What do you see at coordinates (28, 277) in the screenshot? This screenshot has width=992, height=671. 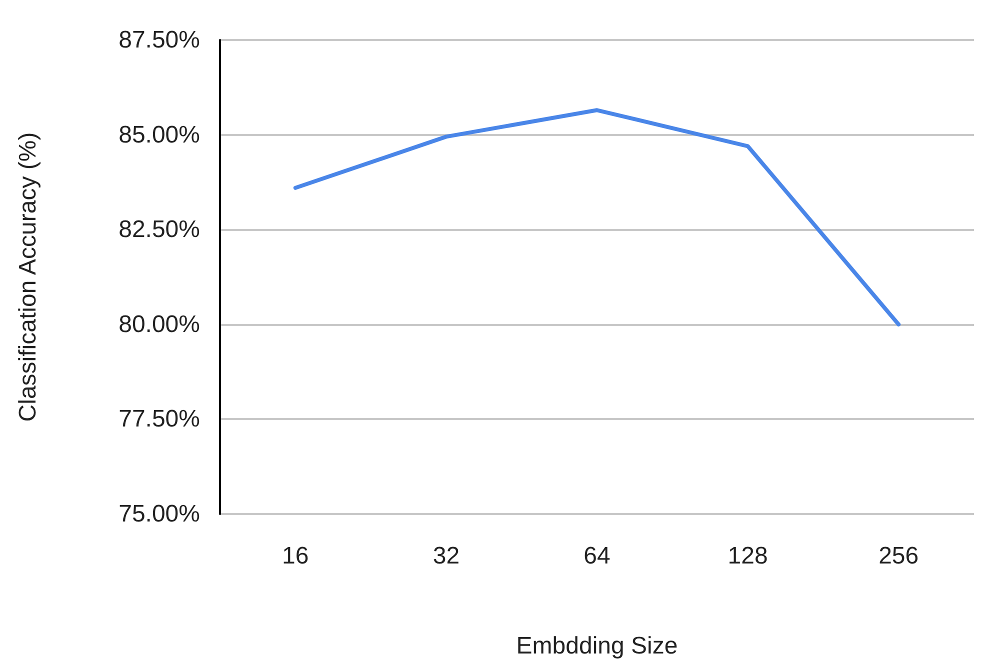 I see `y-axis-title: Classification Accuracy (%)` at bounding box center [28, 277].